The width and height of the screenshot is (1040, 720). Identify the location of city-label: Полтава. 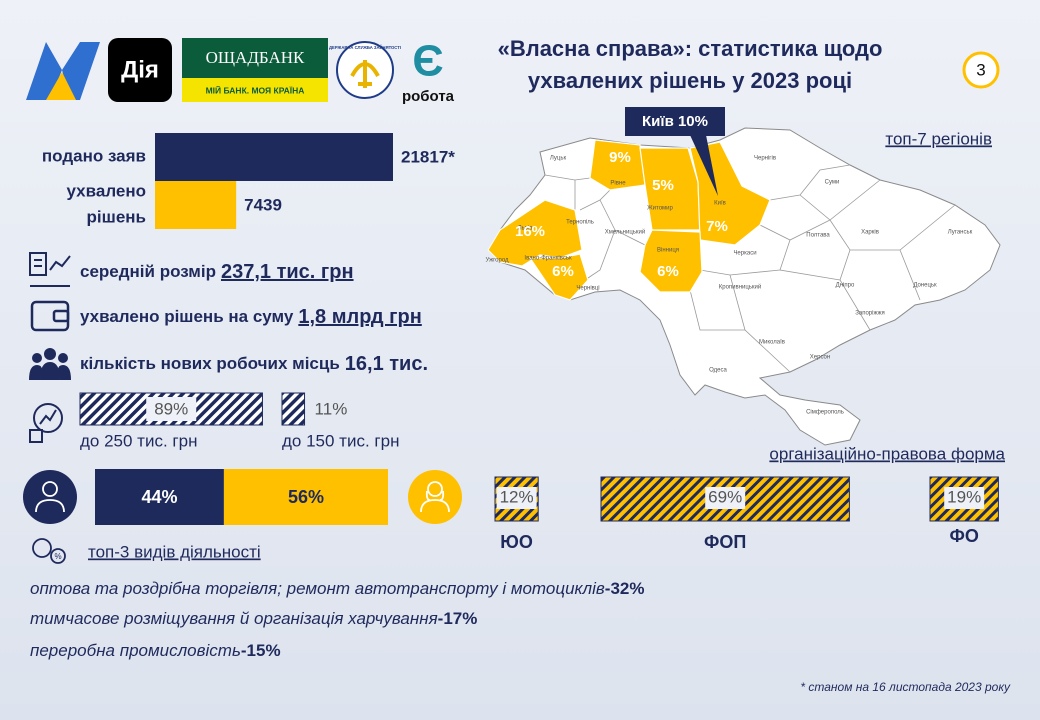
(818, 236).